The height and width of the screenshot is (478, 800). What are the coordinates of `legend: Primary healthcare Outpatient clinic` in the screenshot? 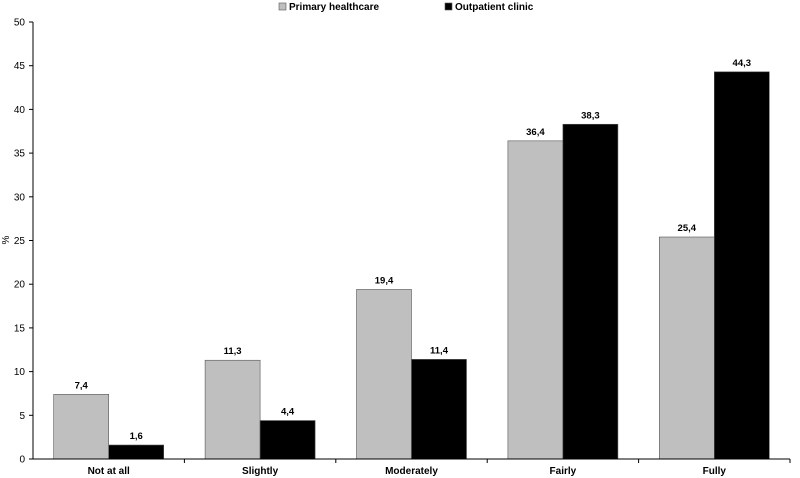 It's located at (406, 7).